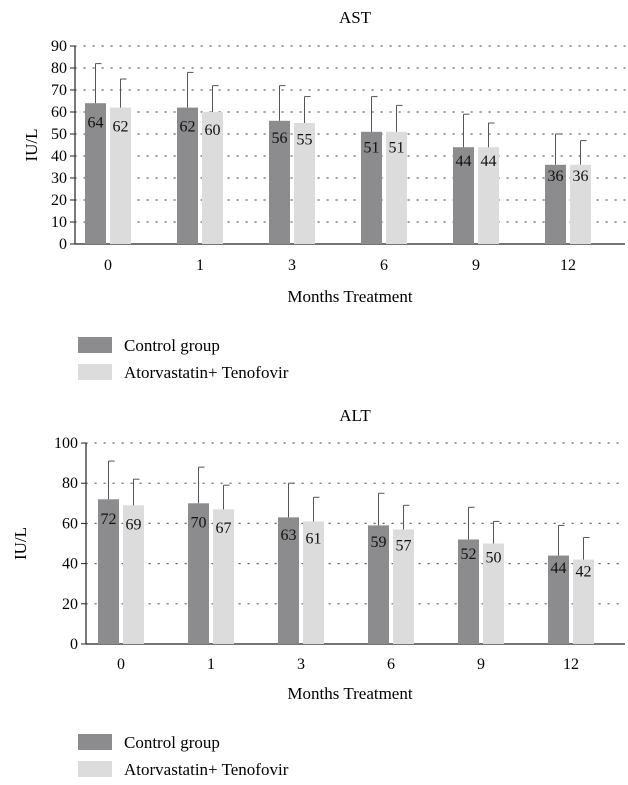 This screenshot has height=785, width=628. What do you see at coordinates (404, 545) in the screenshot?
I see `data-label: 57` at bounding box center [404, 545].